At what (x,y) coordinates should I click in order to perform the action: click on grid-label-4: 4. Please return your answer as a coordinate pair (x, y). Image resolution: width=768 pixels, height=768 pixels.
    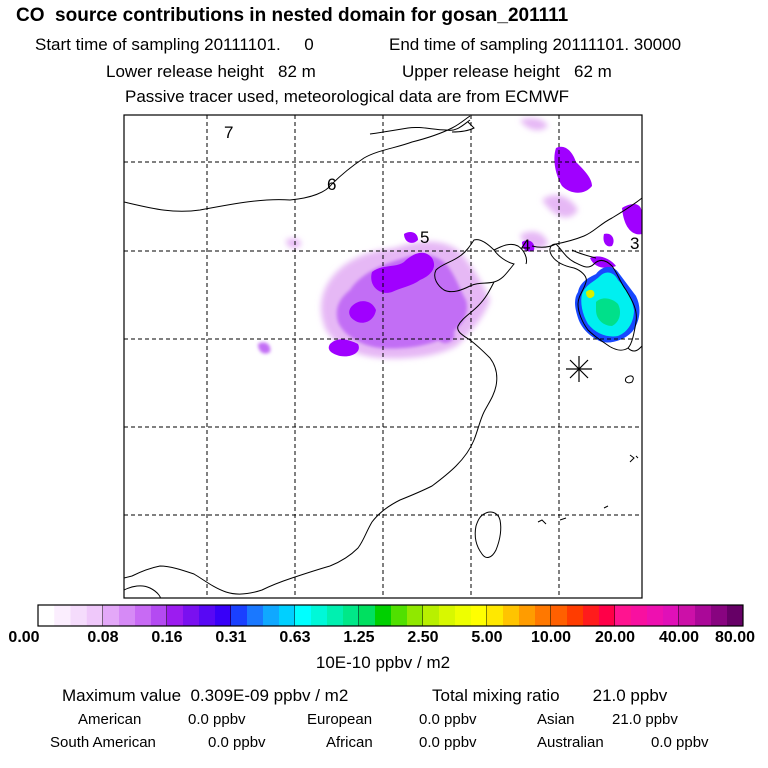
    Looking at the image, I should click on (525, 245).